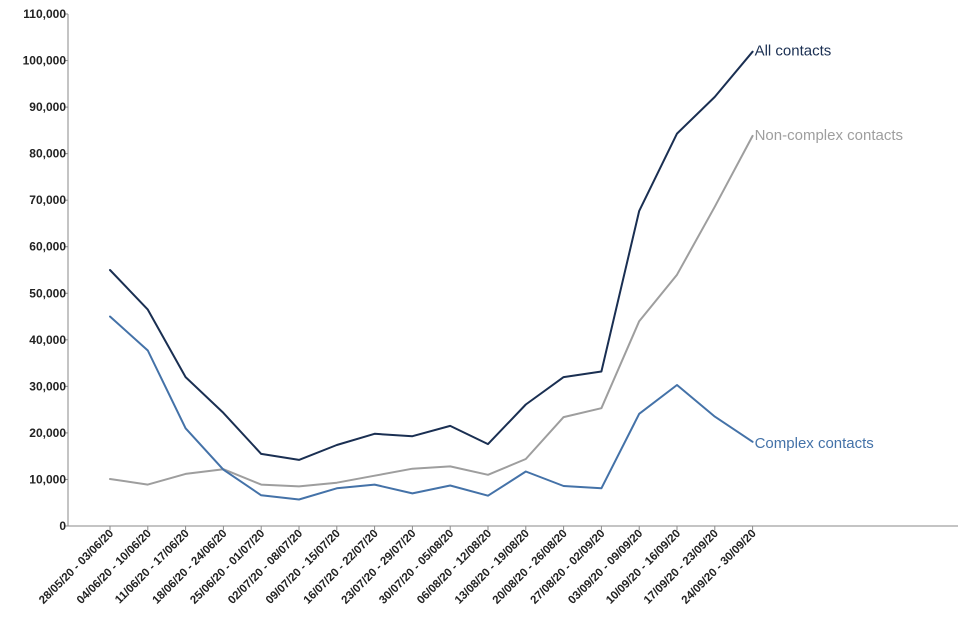 The height and width of the screenshot is (640, 960). I want to click on x-tick-label: 10/09/20 - 16/09/20, so click(643, 567).